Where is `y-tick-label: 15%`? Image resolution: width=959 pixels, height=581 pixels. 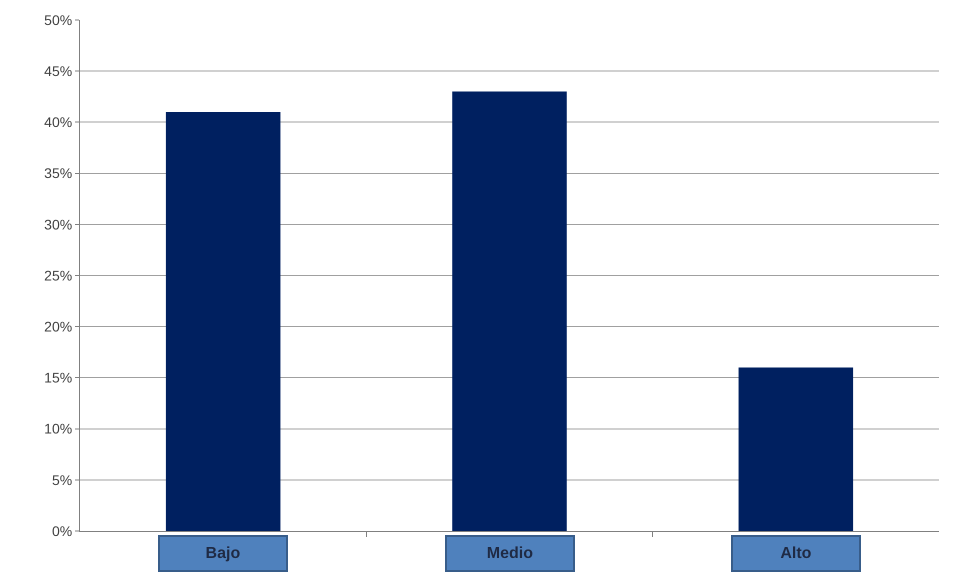
y-tick-label: 15% is located at coordinates (58, 378).